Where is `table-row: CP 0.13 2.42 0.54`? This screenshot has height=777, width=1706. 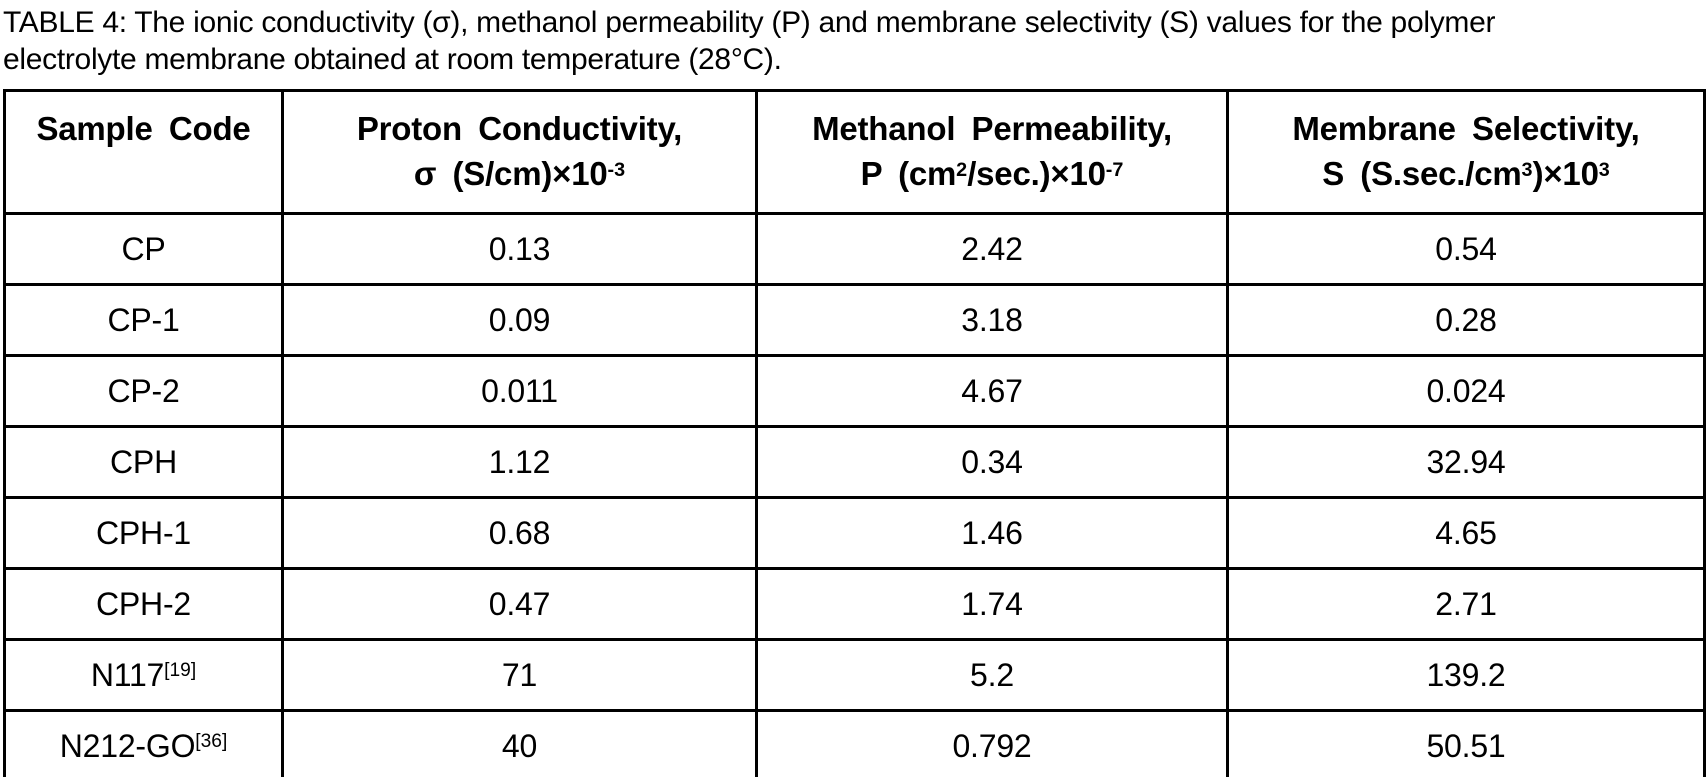
table-row: CP 0.13 2.42 0.54 is located at coordinates (854, 249).